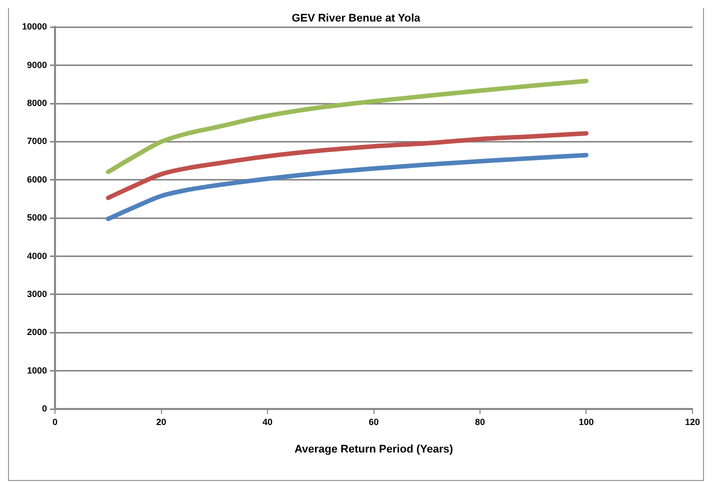 The height and width of the screenshot is (483, 712). I want to click on y-tick-label: 5000, so click(37, 217).